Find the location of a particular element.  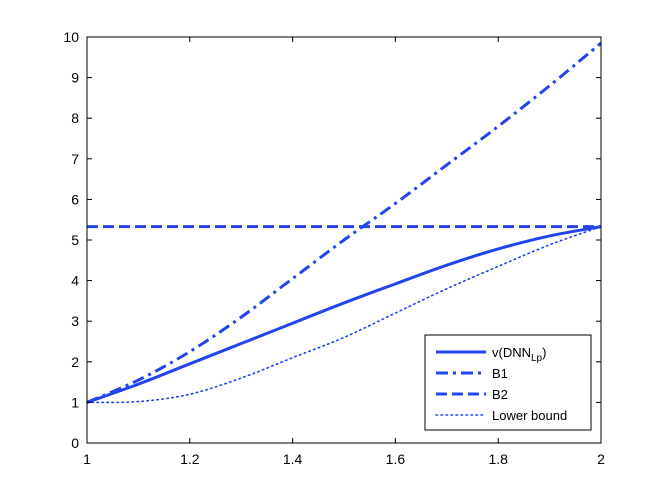

y-tick-label: 9 is located at coordinates (75, 78).